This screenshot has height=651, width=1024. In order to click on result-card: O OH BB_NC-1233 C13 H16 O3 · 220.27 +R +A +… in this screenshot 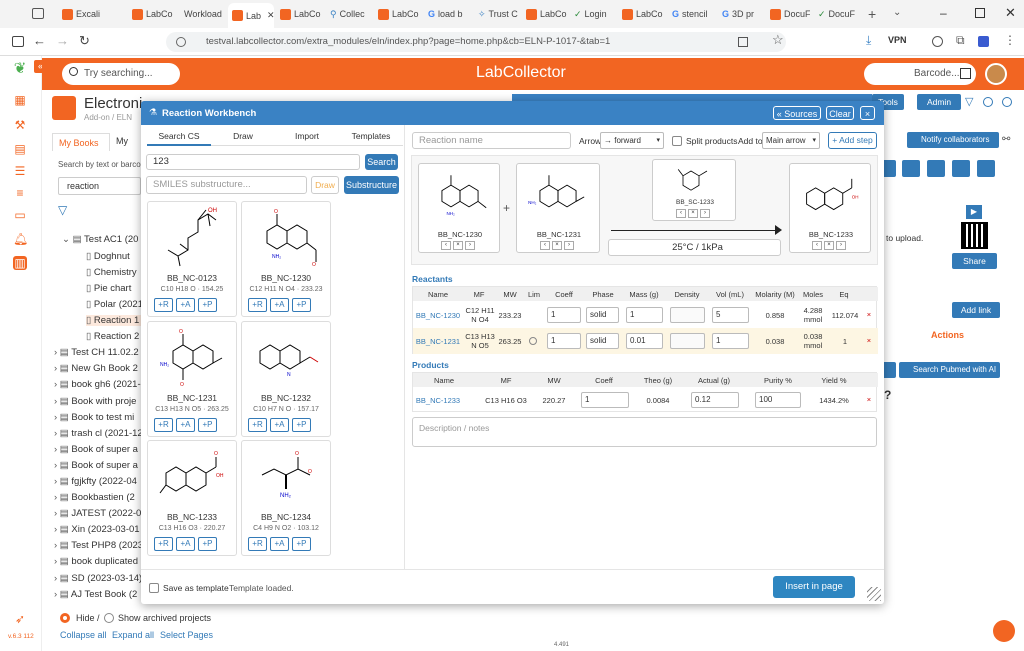, I will do `click(192, 498)`.